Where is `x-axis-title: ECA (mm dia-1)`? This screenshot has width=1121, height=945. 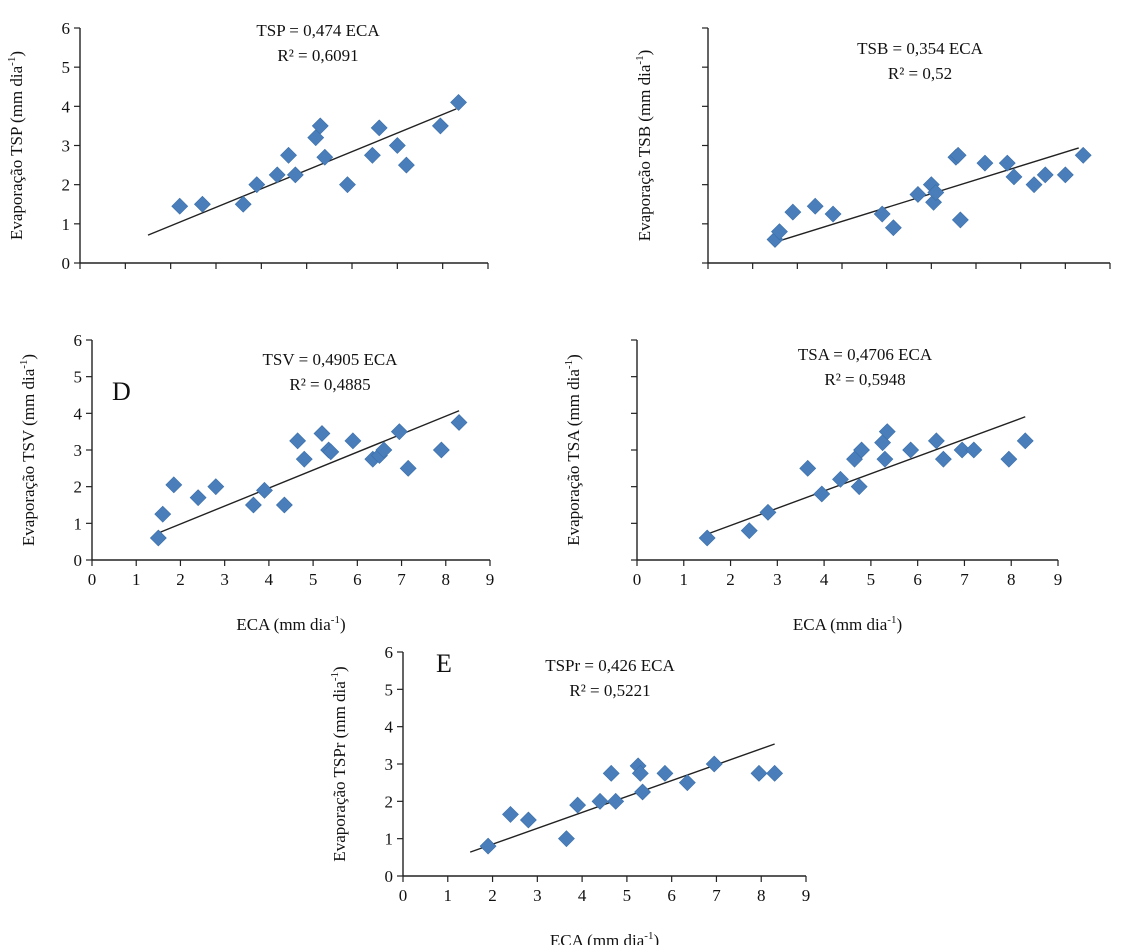
x-axis-title: ECA (mm dia-1) is located at coordinates (604, 937).